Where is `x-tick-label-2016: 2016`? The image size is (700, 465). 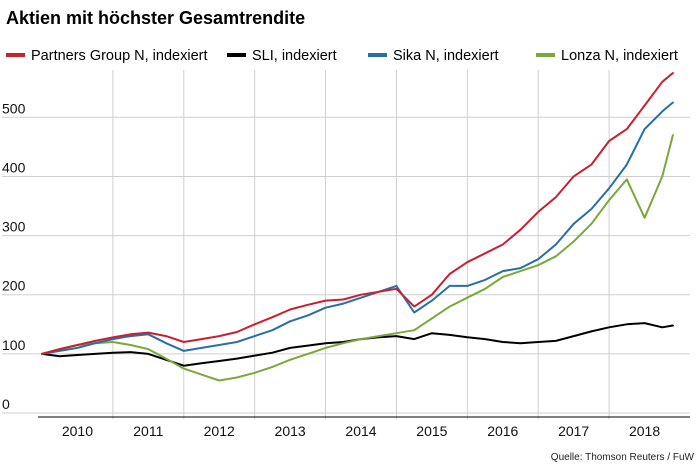 x-tick-label-2016: 2016 is located at coordinates (502, 431).